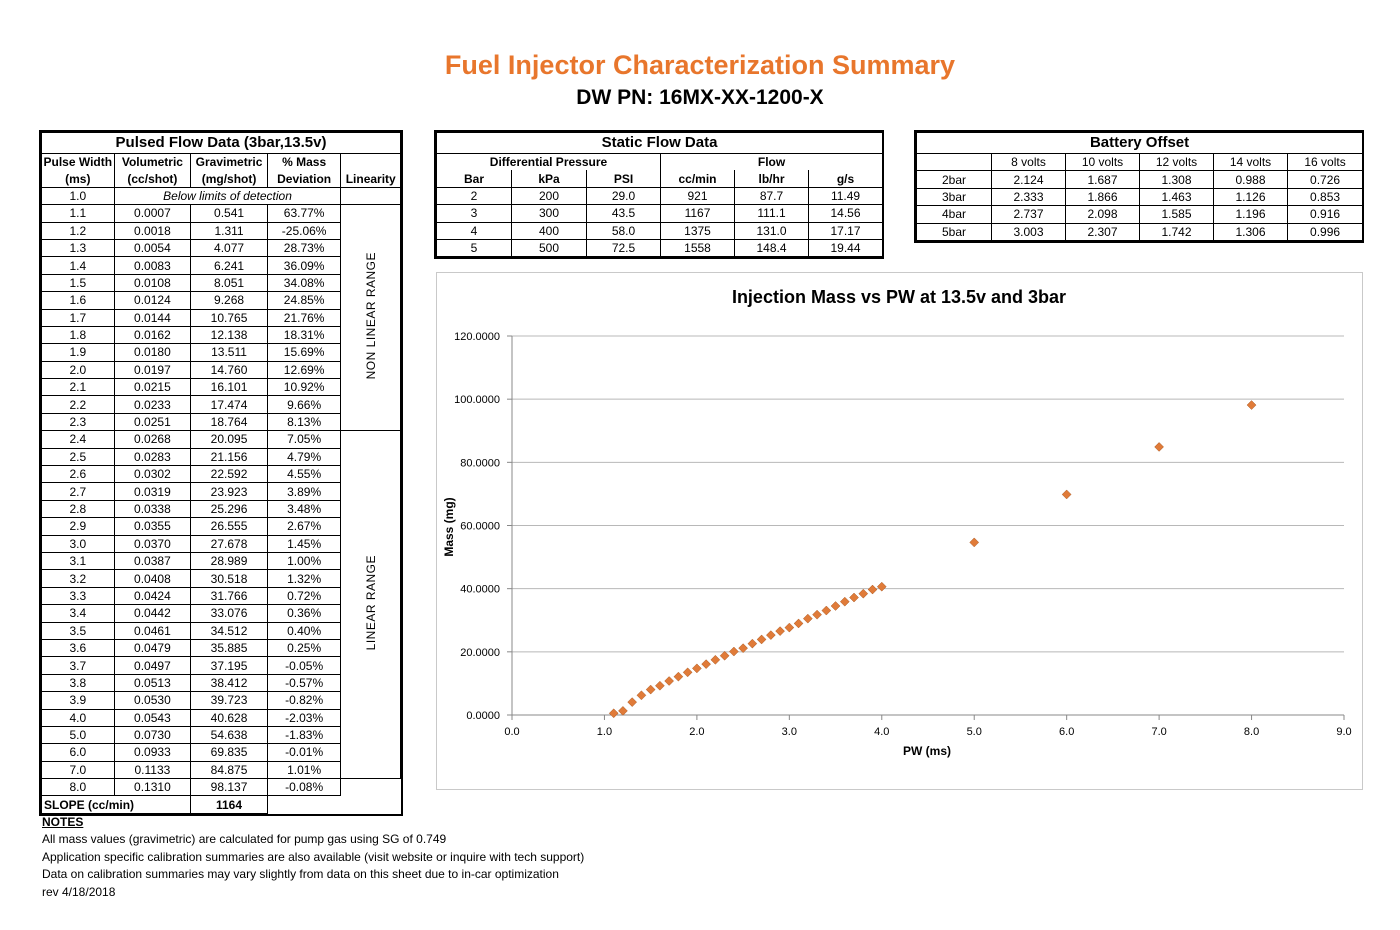  Describe the element at coordinates (881, 732) in the screenshot. I see `x-tick-label: 4.0` at that location.